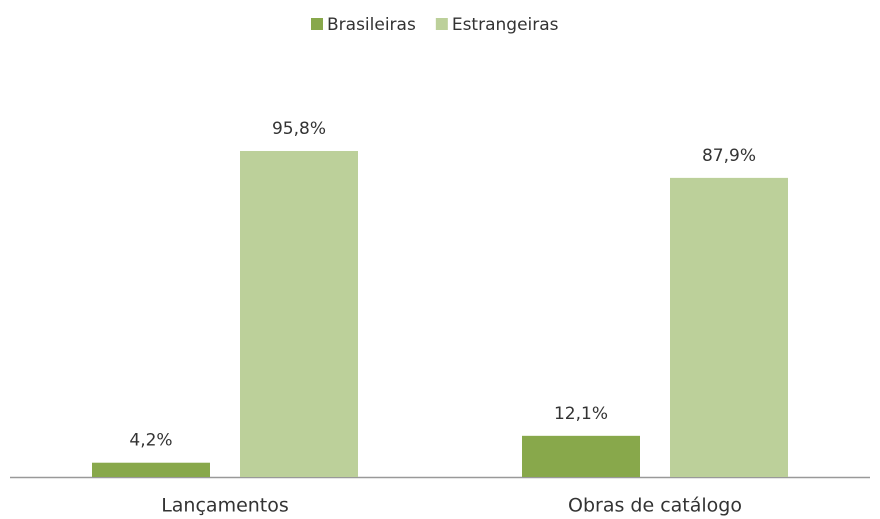 This screenshot has height=519, width=880. Describe the element at coordinates (581, 414) in the screenshot. I see `value-label: 12,1%` at that location.